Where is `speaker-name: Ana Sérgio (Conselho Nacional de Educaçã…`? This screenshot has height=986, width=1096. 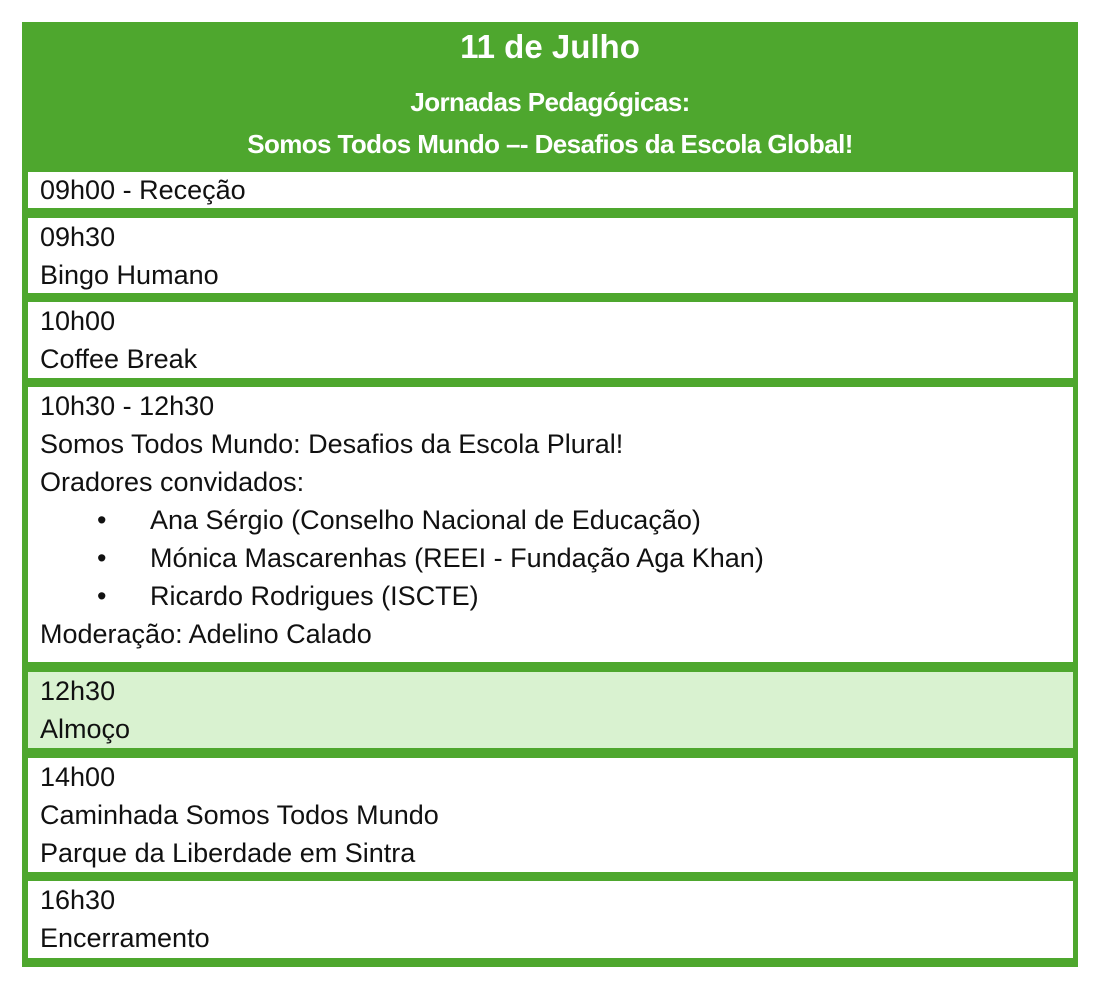 speaker-name: Ana Sérgio (Conselho Nacional de Educaçã… is located at coordinates (425, 520).